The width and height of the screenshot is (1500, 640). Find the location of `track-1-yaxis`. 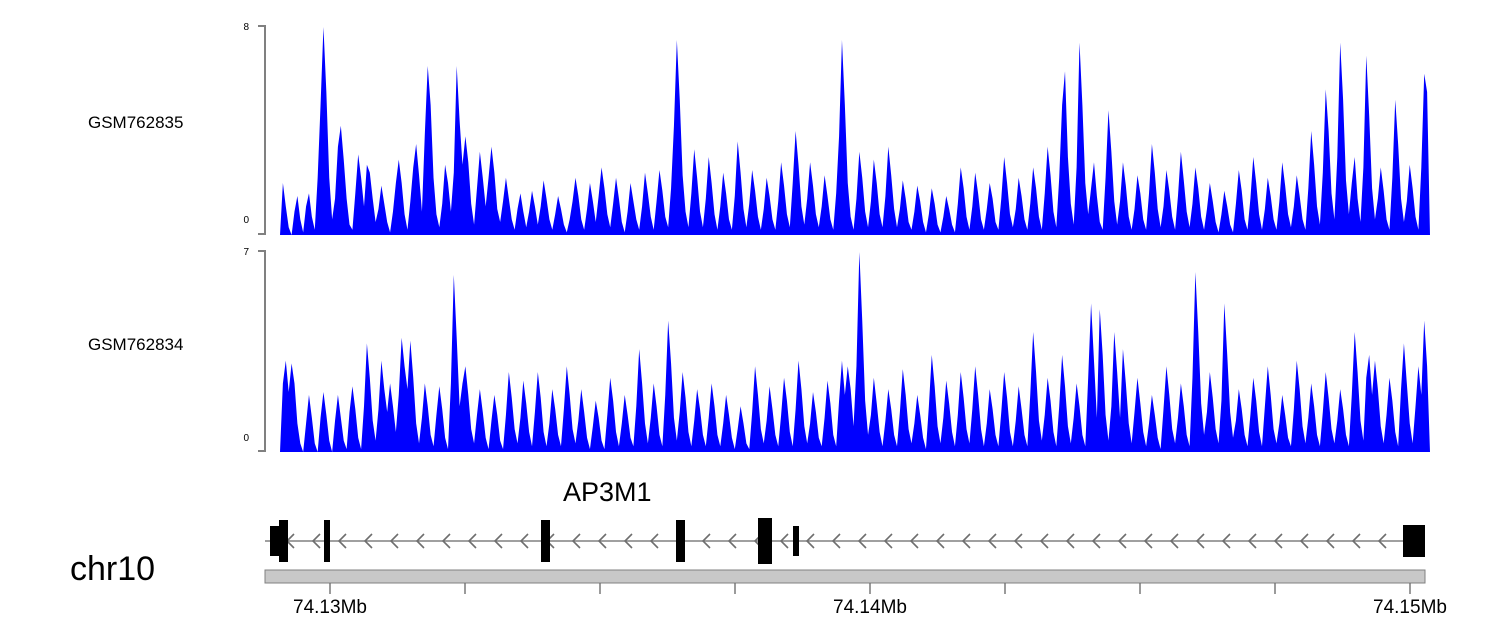

track-1-yaxis is located at coordinates (262, 130).